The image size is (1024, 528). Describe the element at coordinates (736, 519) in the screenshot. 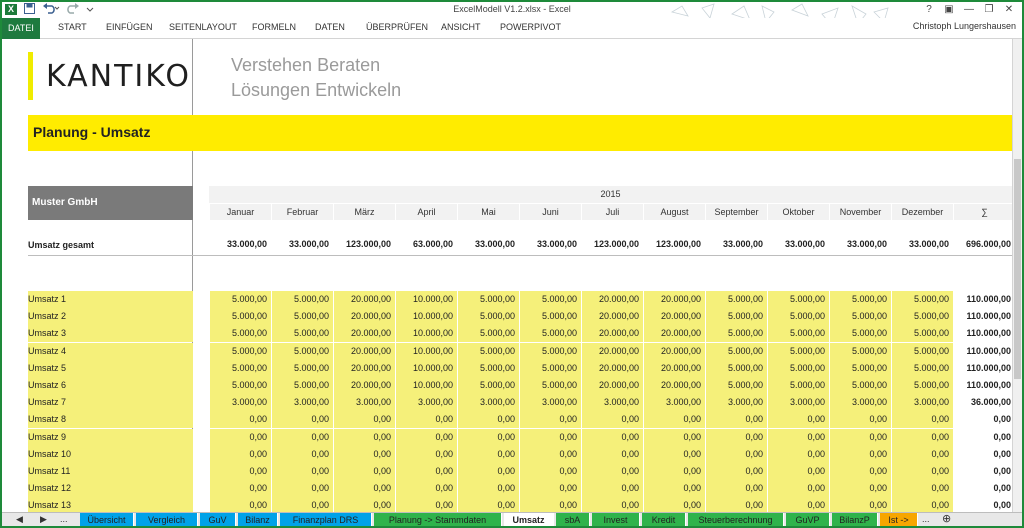

I see `sheet-tab: Steuerberechnung` at that location.